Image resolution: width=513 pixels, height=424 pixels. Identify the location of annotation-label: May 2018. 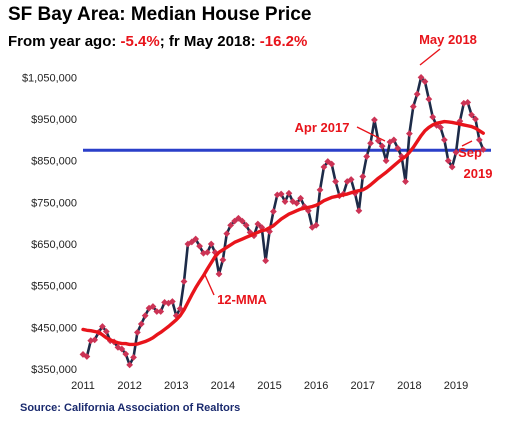
(448, 39).